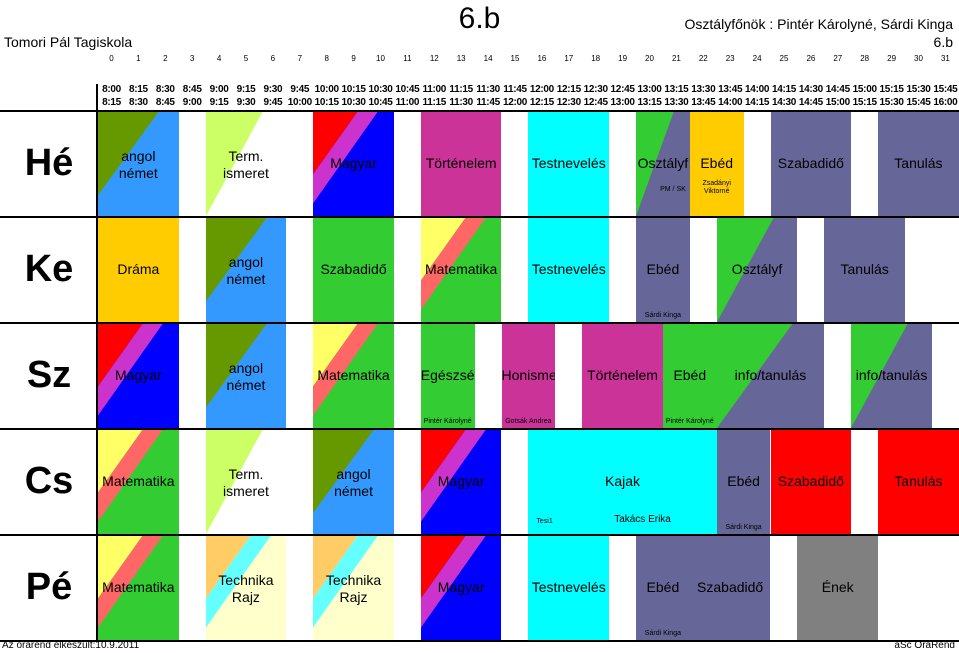 The height and width of the screenshot is (653, 959). I want to click on slot-start-time: 13:15, so click(676, 89).